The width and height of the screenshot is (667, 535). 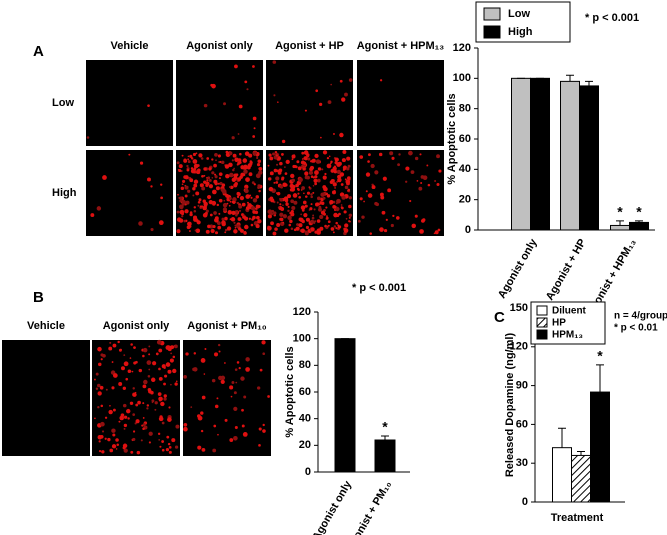 What do you see at coordinates (542, 322) in the screenshot?
I see `legend-swatch` at bounding box center [542, 322].